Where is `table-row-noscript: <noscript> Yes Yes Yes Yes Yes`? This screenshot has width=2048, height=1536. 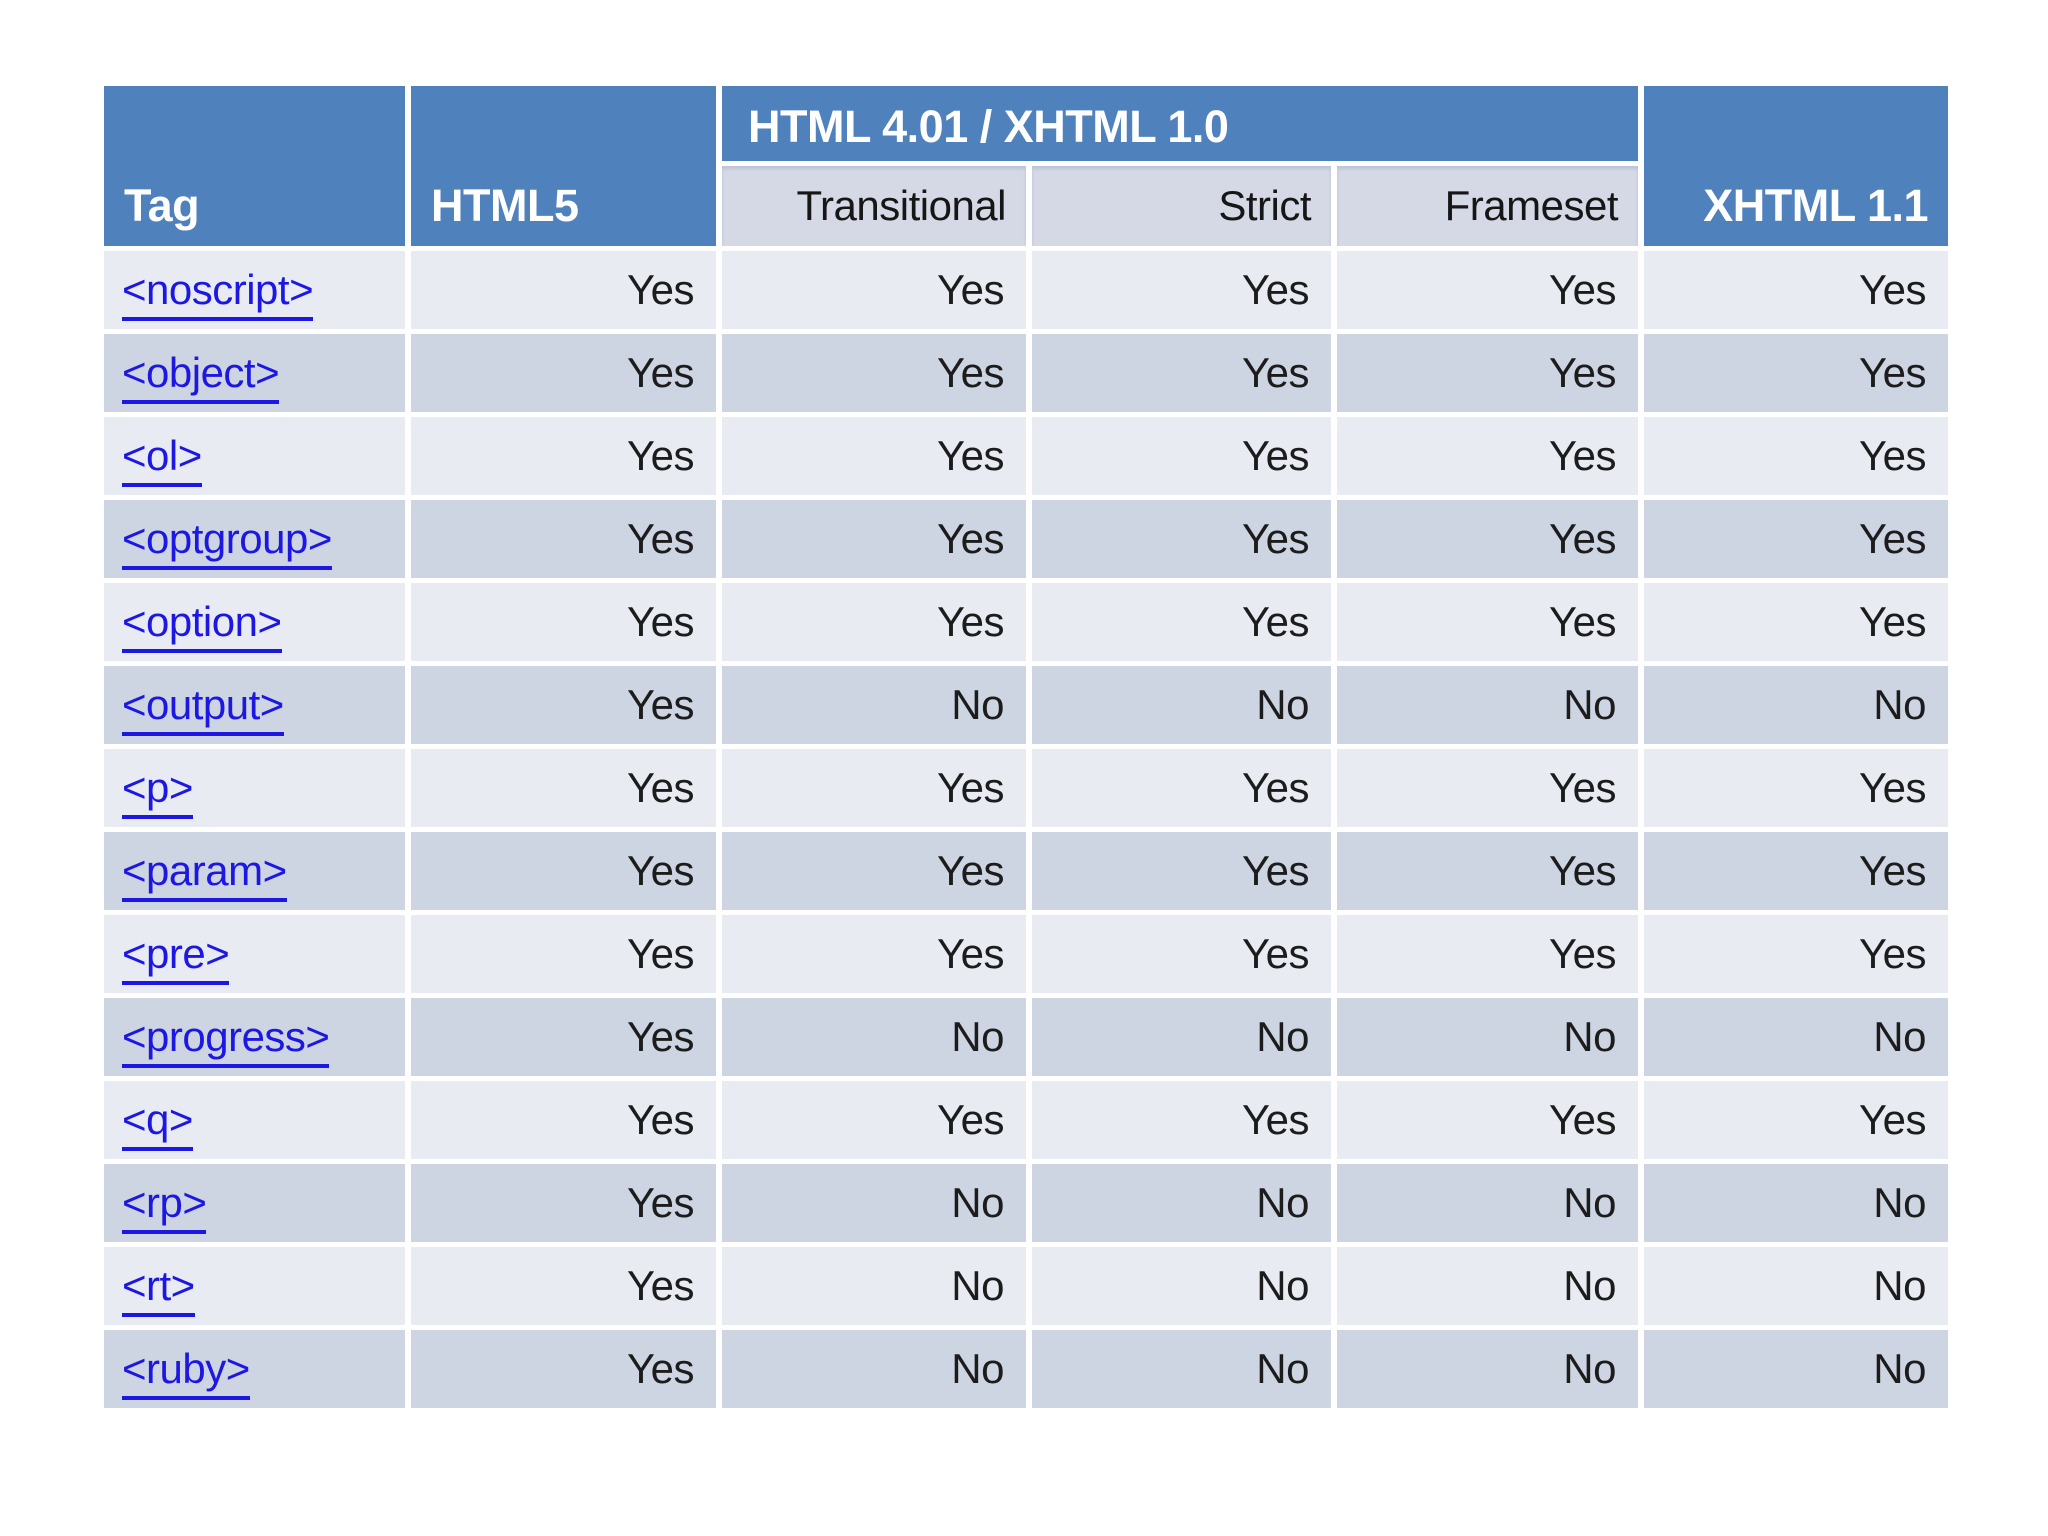 table-row-noscript: <noscript> Yes Yes Yes Yes Yes is located at coordinates (1026, 290).